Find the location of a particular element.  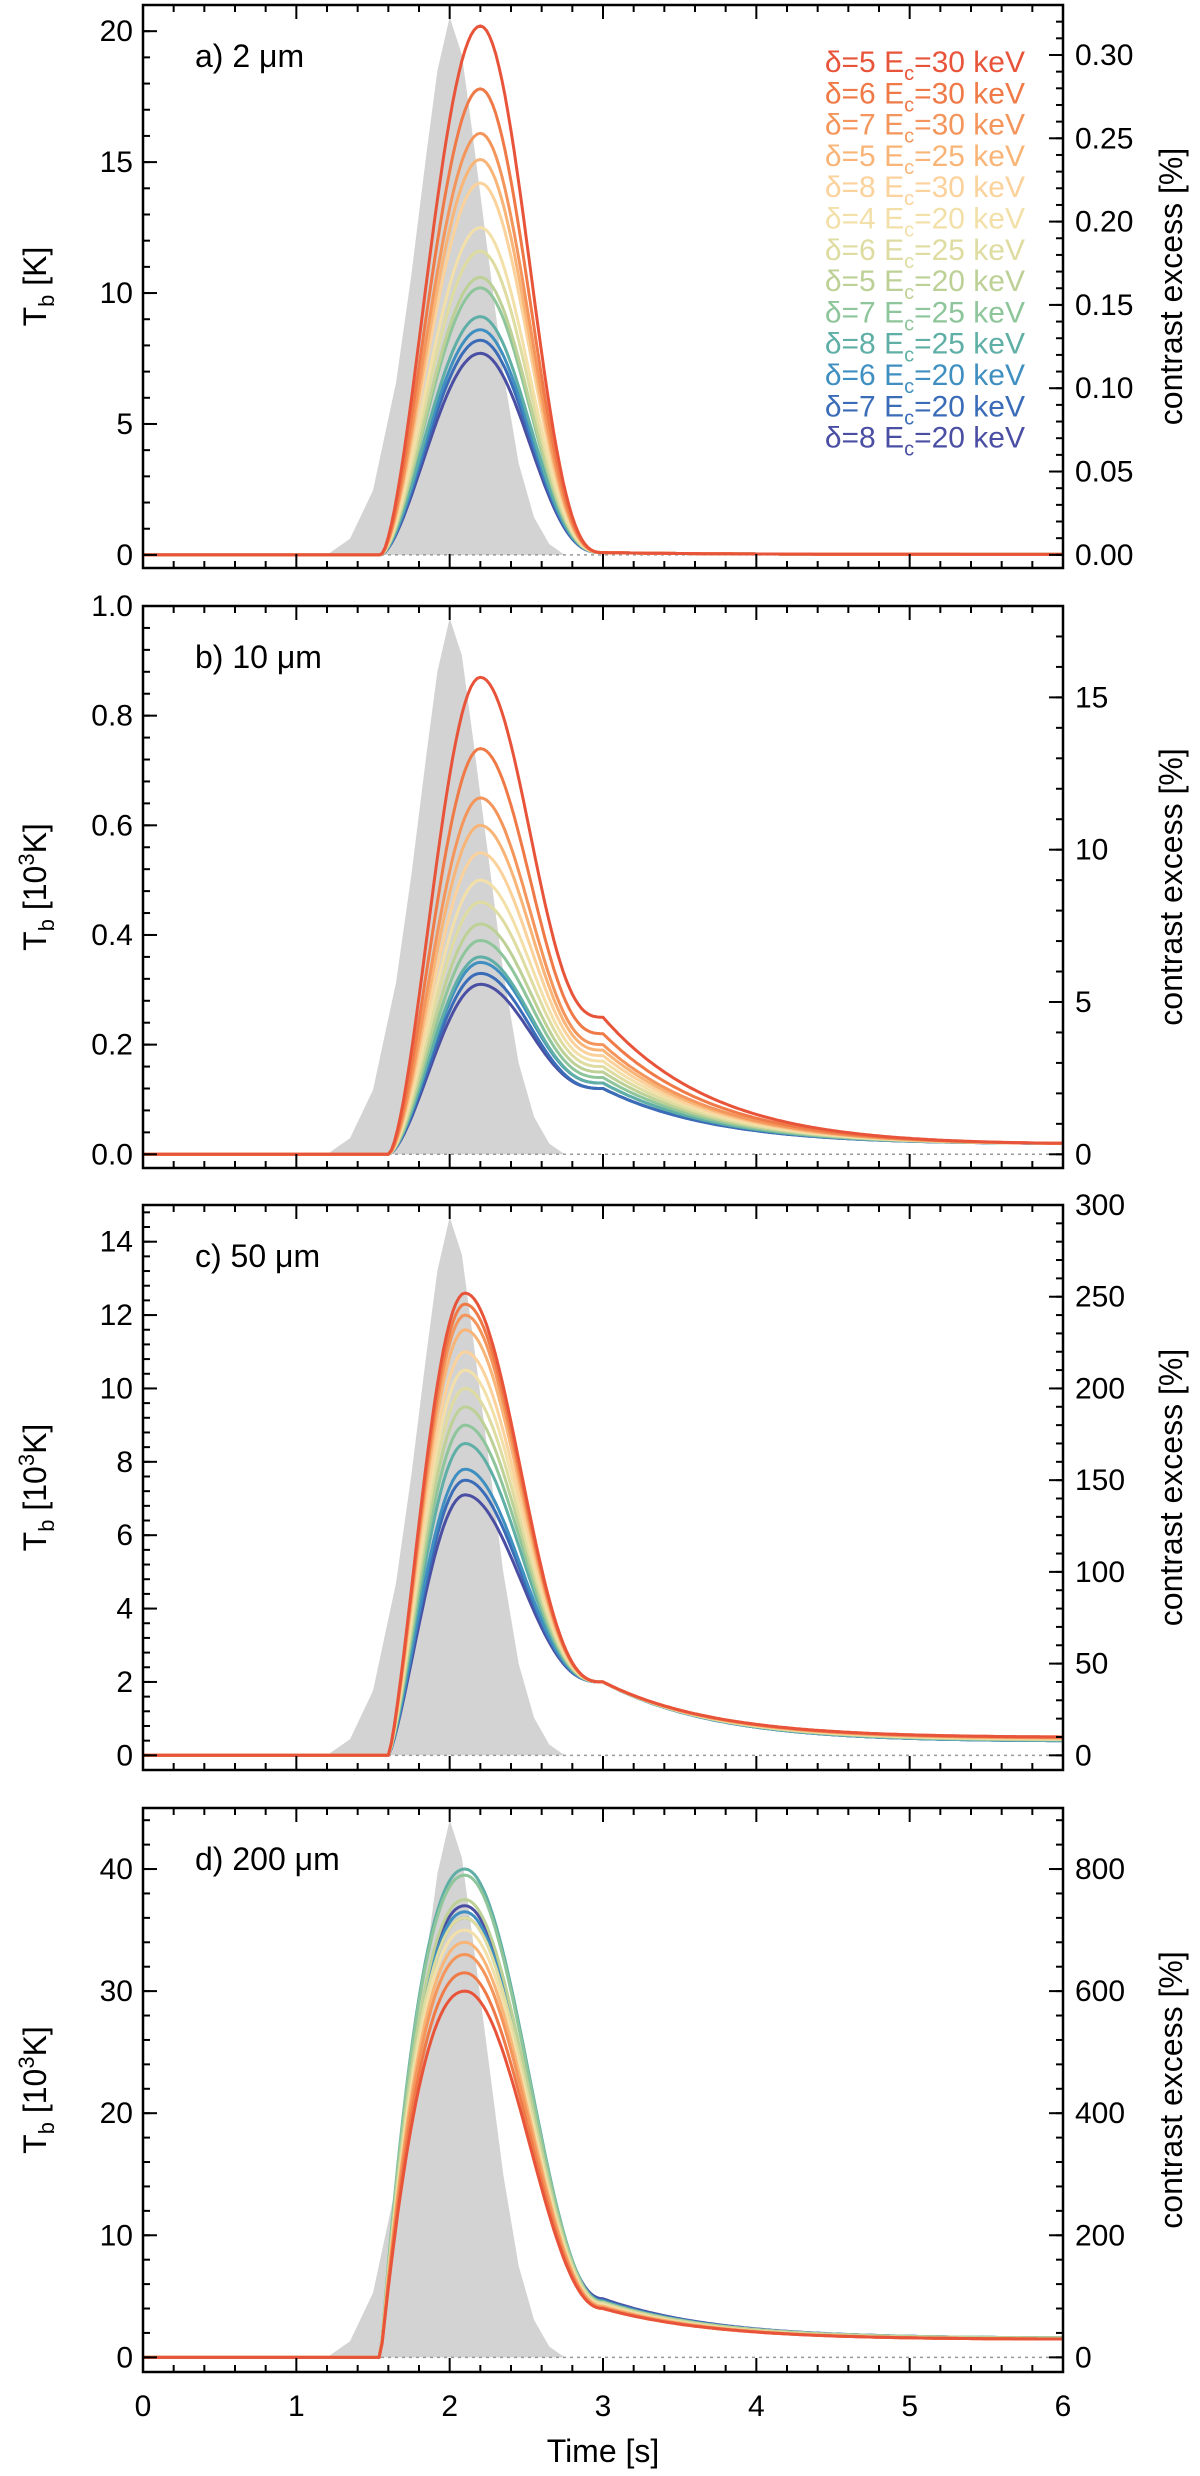

y2-tick-label: 0.30 is located at coordinates (1104, 55).